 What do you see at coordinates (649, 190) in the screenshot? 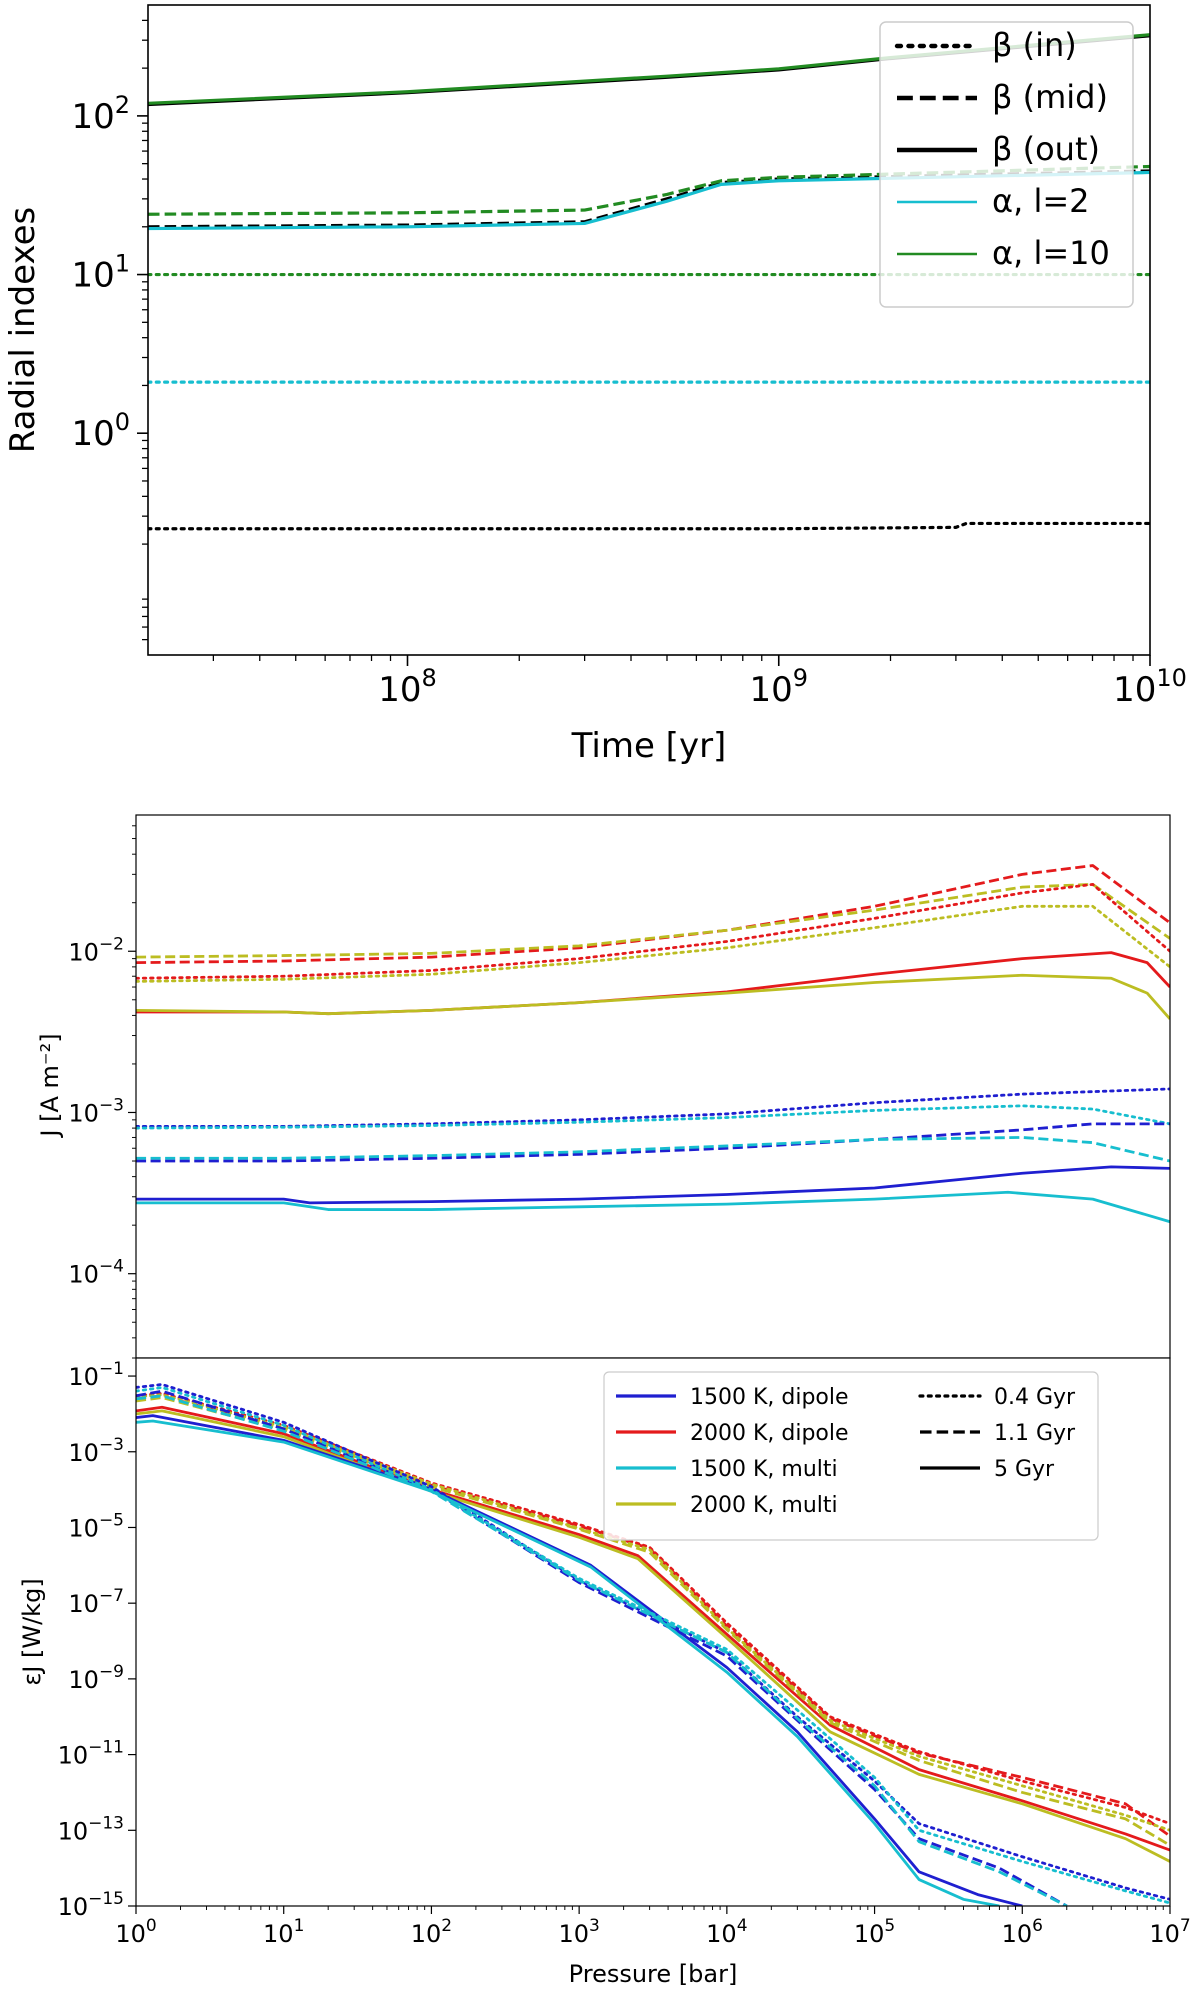
I see `radial-series-l-10-mid` at bounding box center [649, 190].